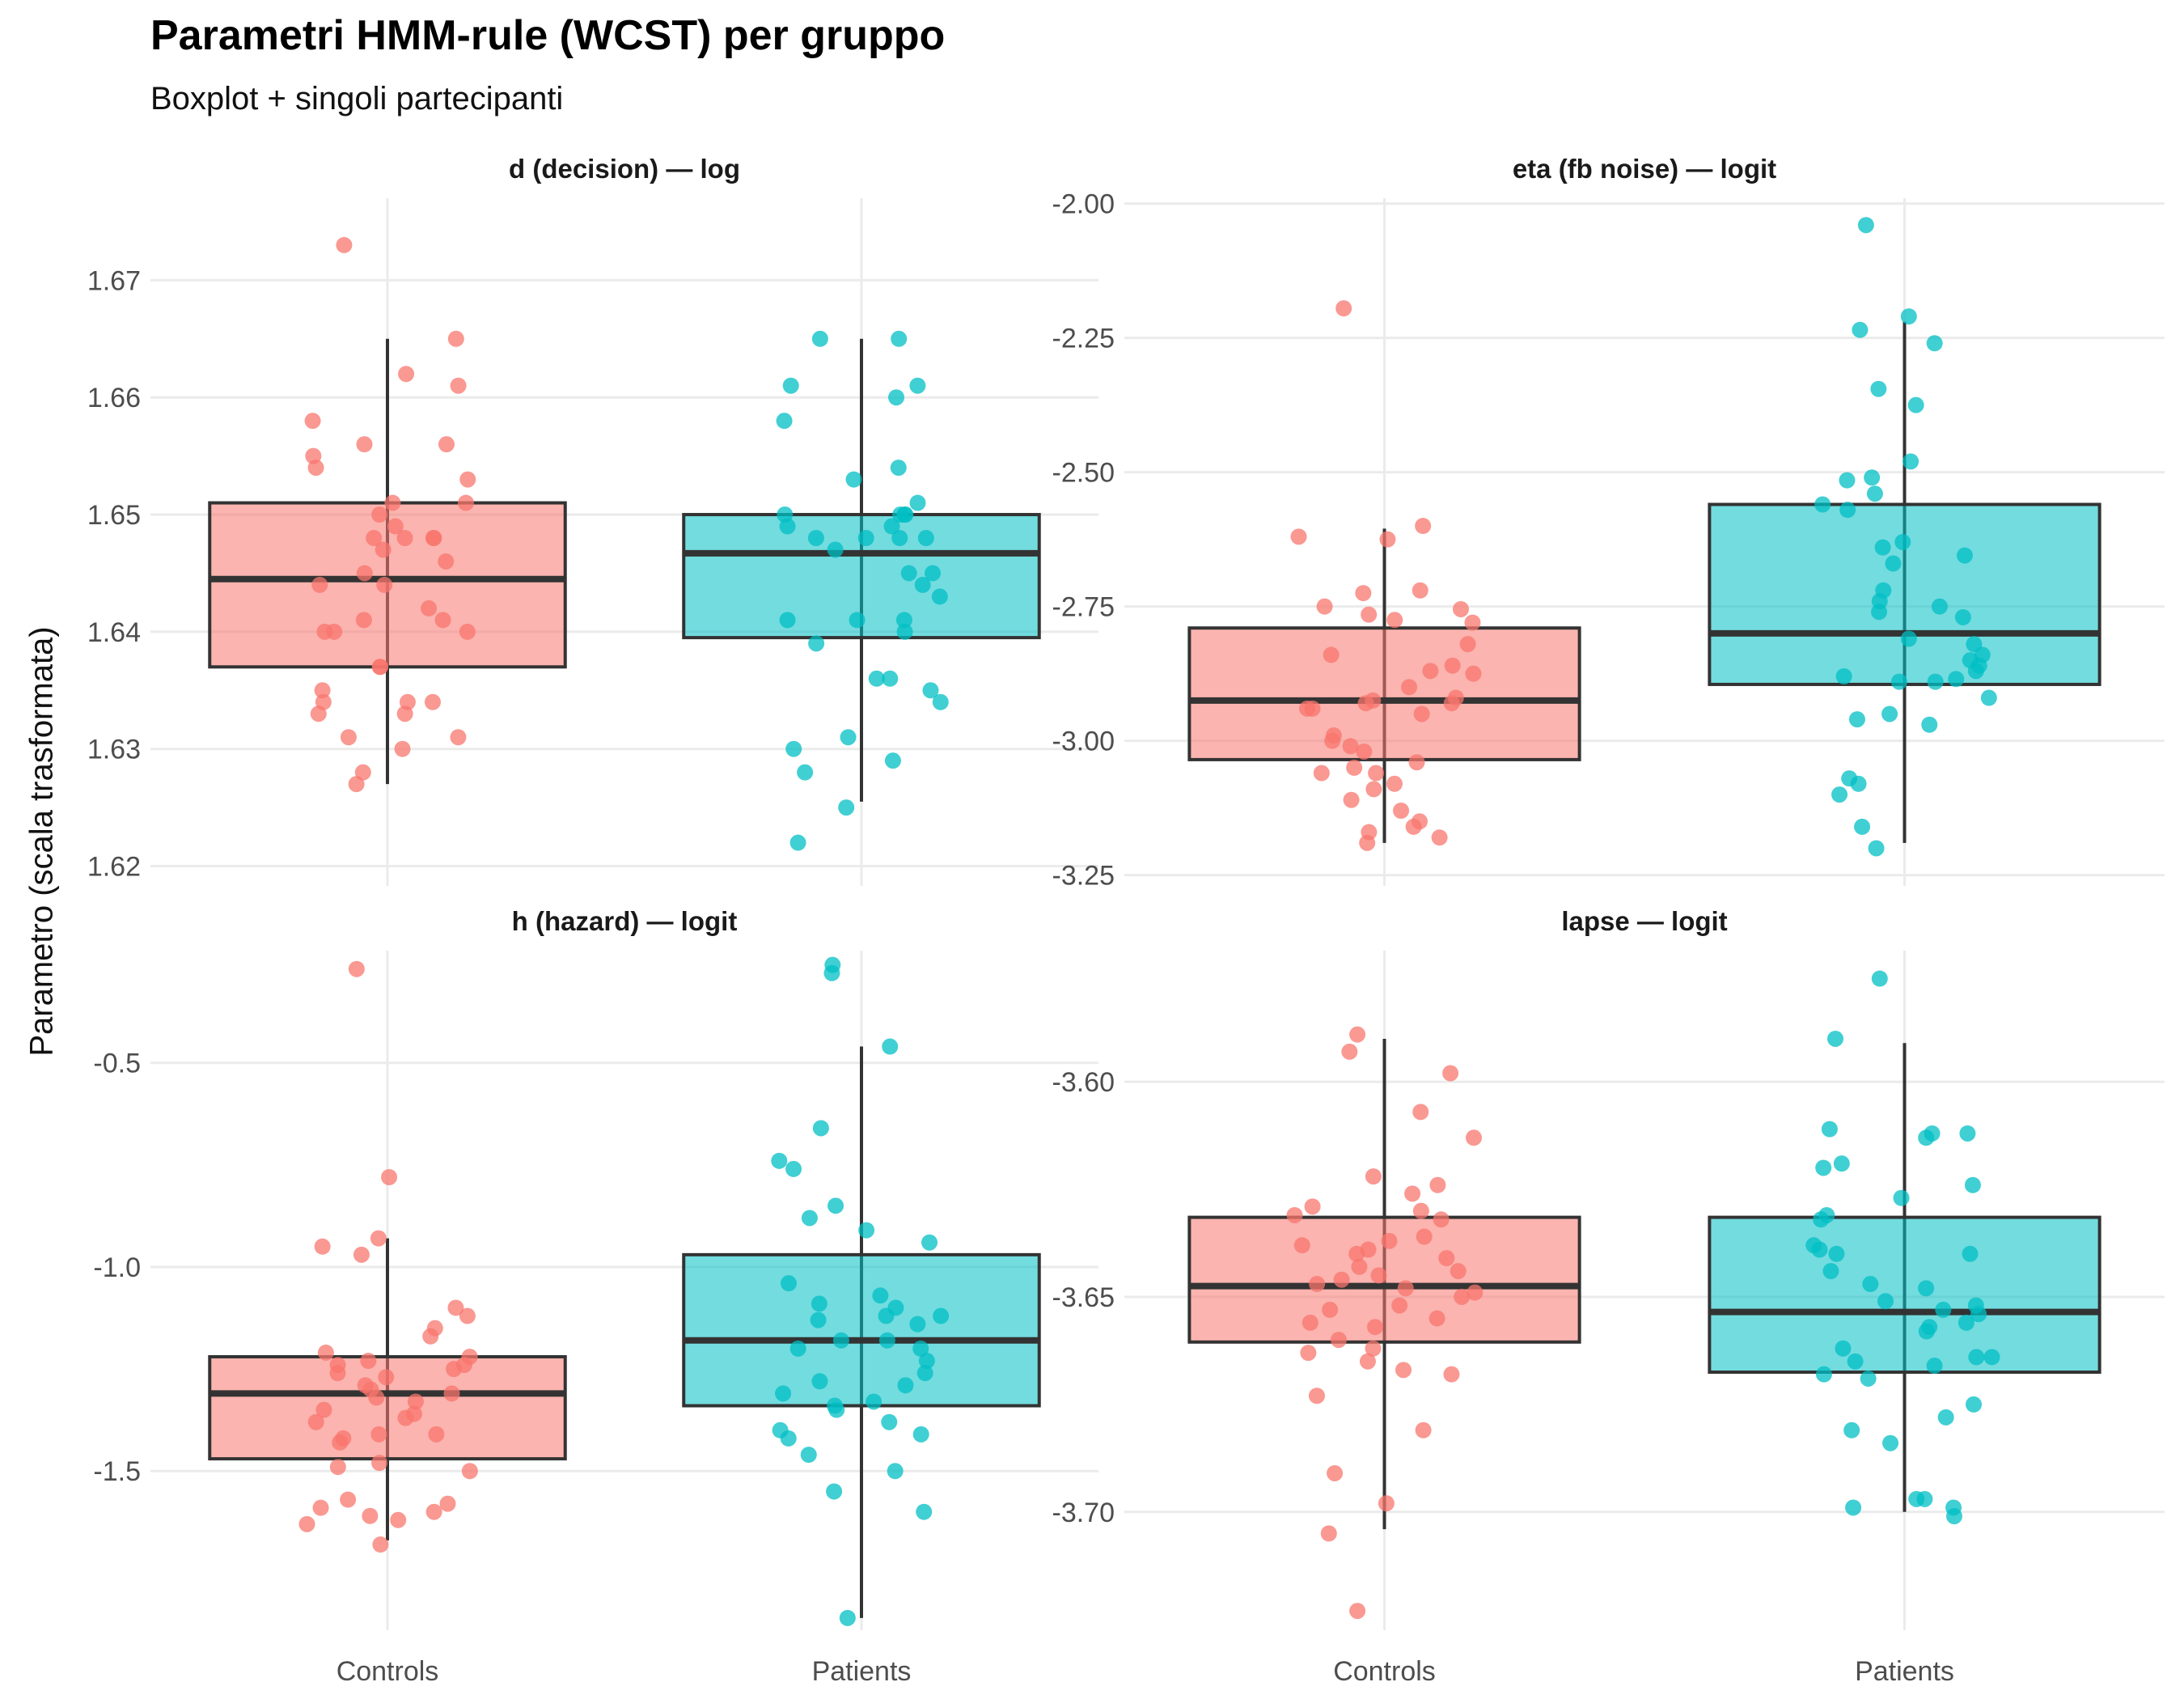  I want to click on y-tick-label: -2.00, so click(1083, 204).